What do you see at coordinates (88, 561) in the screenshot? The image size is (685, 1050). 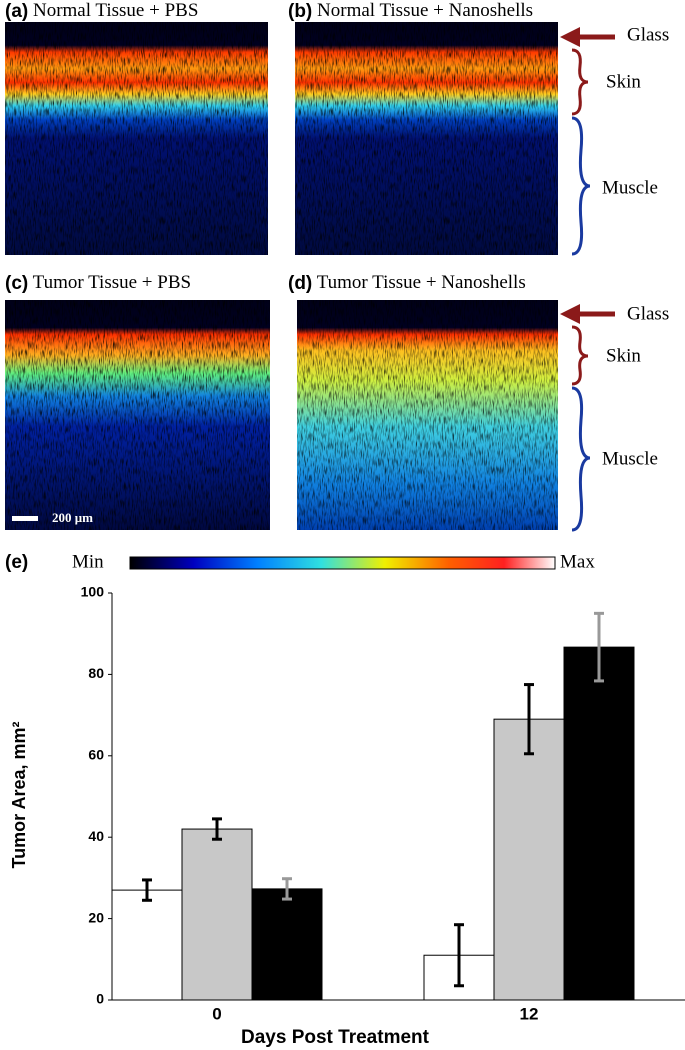 I see `colorbar-label: Min` at bounding box center [88, 561].